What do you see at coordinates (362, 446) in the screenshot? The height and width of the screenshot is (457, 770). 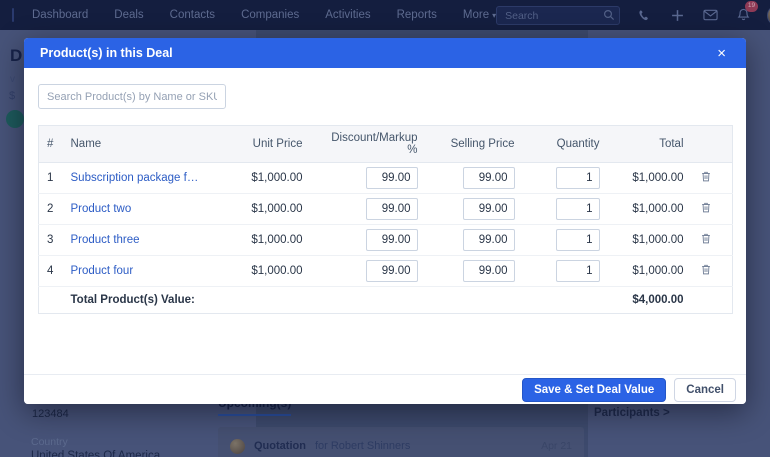 I see `activity-subtitle: for Robert Shinners` at bounding box center [362, 446].